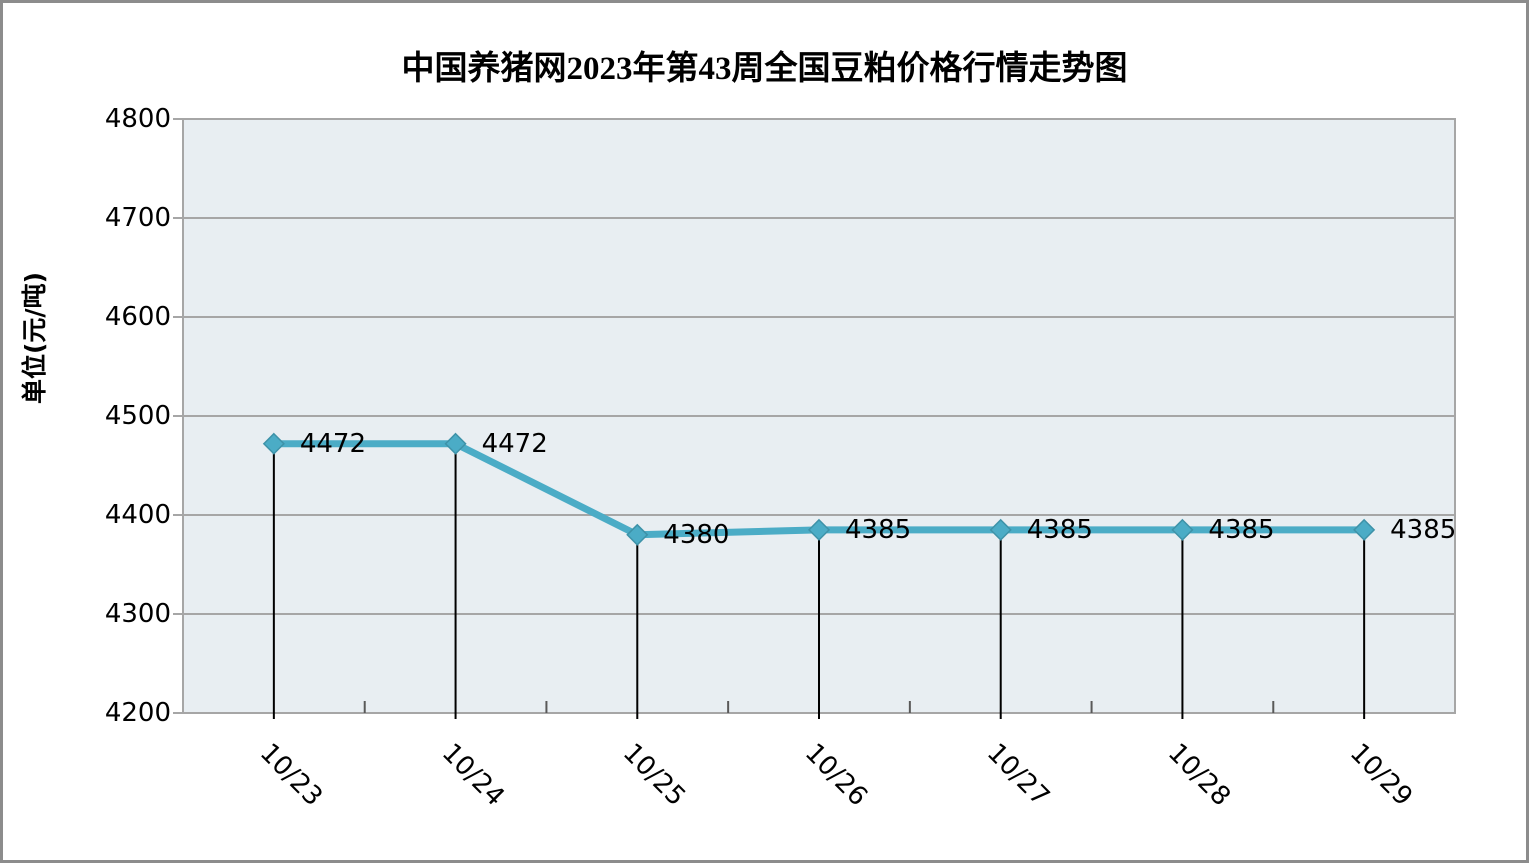  What do you see at coordinates (137, 713) in the screenshot?
I see `y-tick-label: 4200` at bounding box center [137, 713].